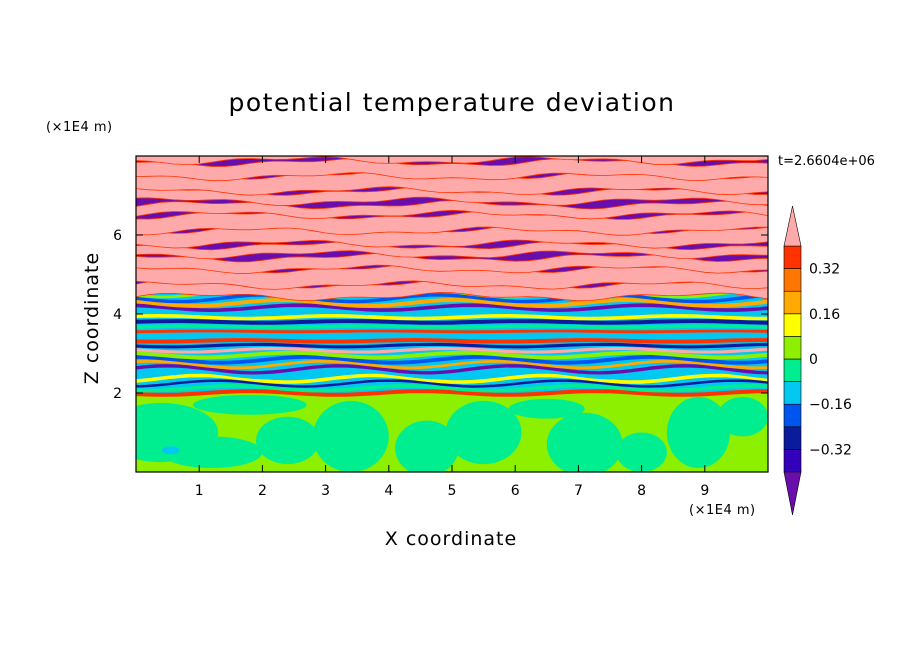 The image size is (904, 654). Describe the element at coordinates (830, 405) in the screenshot. I see `colorbar-tick-label: −0.16` at that location.